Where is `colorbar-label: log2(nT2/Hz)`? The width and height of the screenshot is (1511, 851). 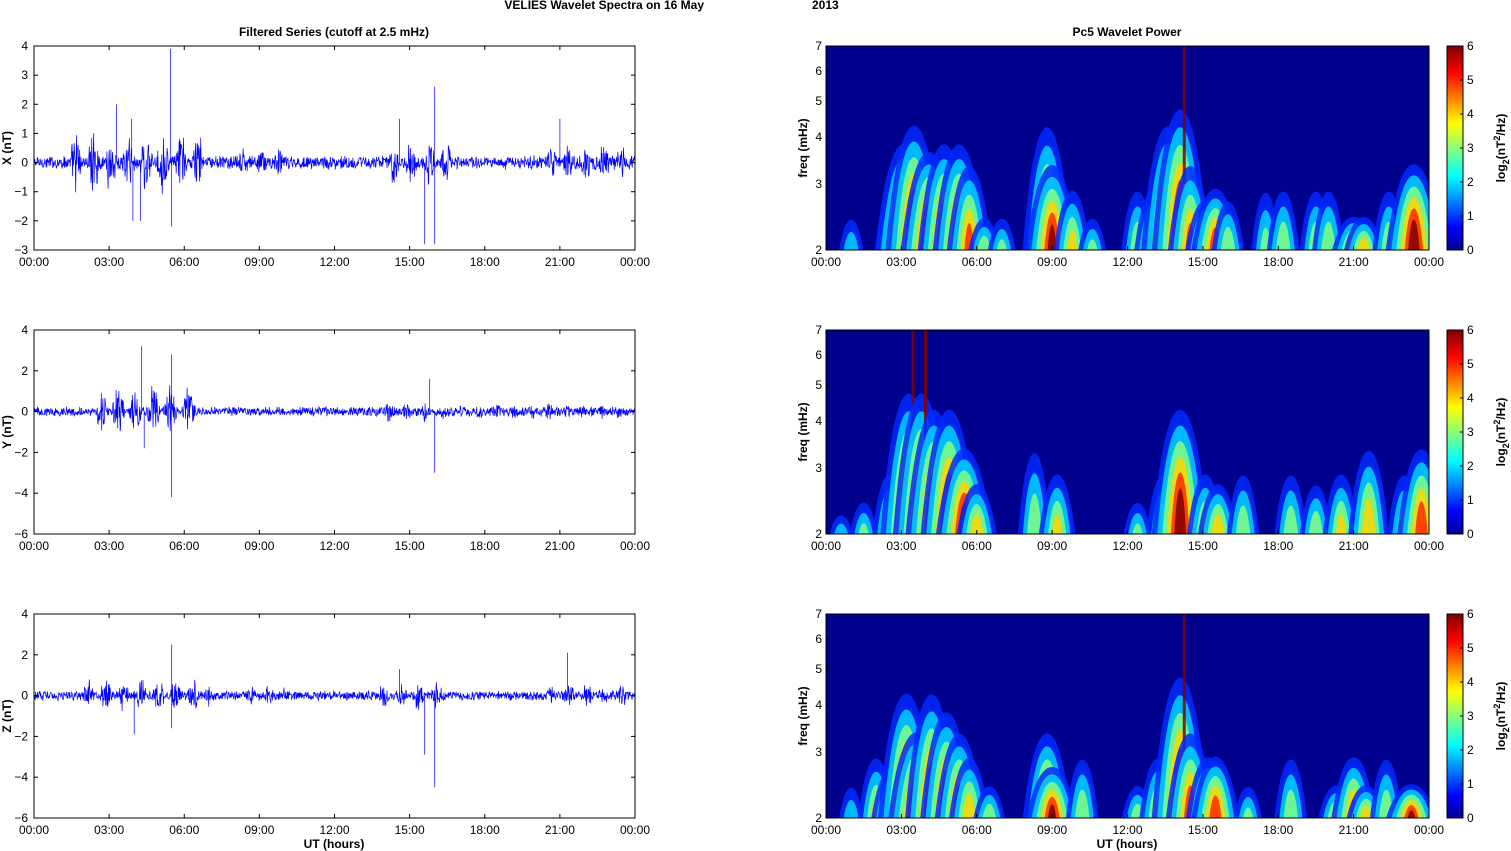 colorbar-label: log2(nT2/Hz) is located at coordinates (1501, 148).